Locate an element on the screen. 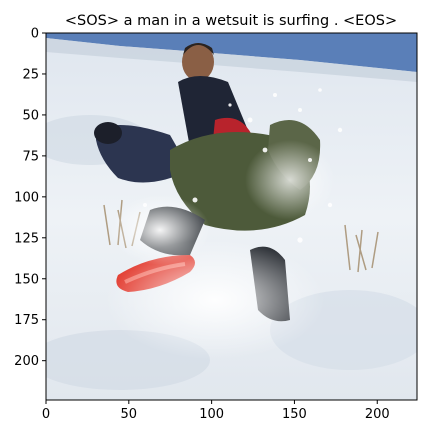  x-tick-label: 150 is located at coordinates (294, 414).